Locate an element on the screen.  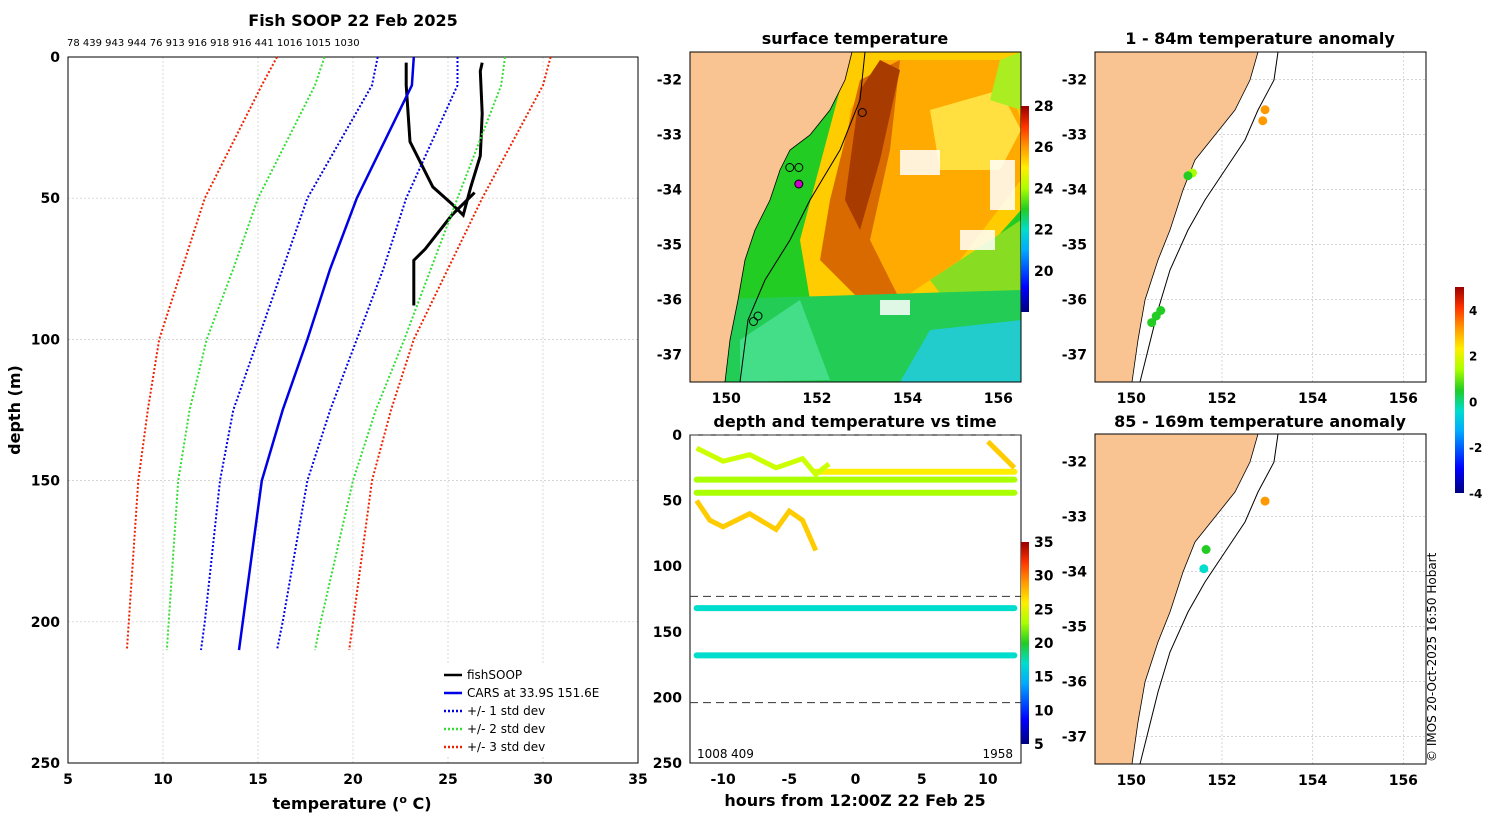
profile-xtick-label: 25 is located at coordinates (447, 780).